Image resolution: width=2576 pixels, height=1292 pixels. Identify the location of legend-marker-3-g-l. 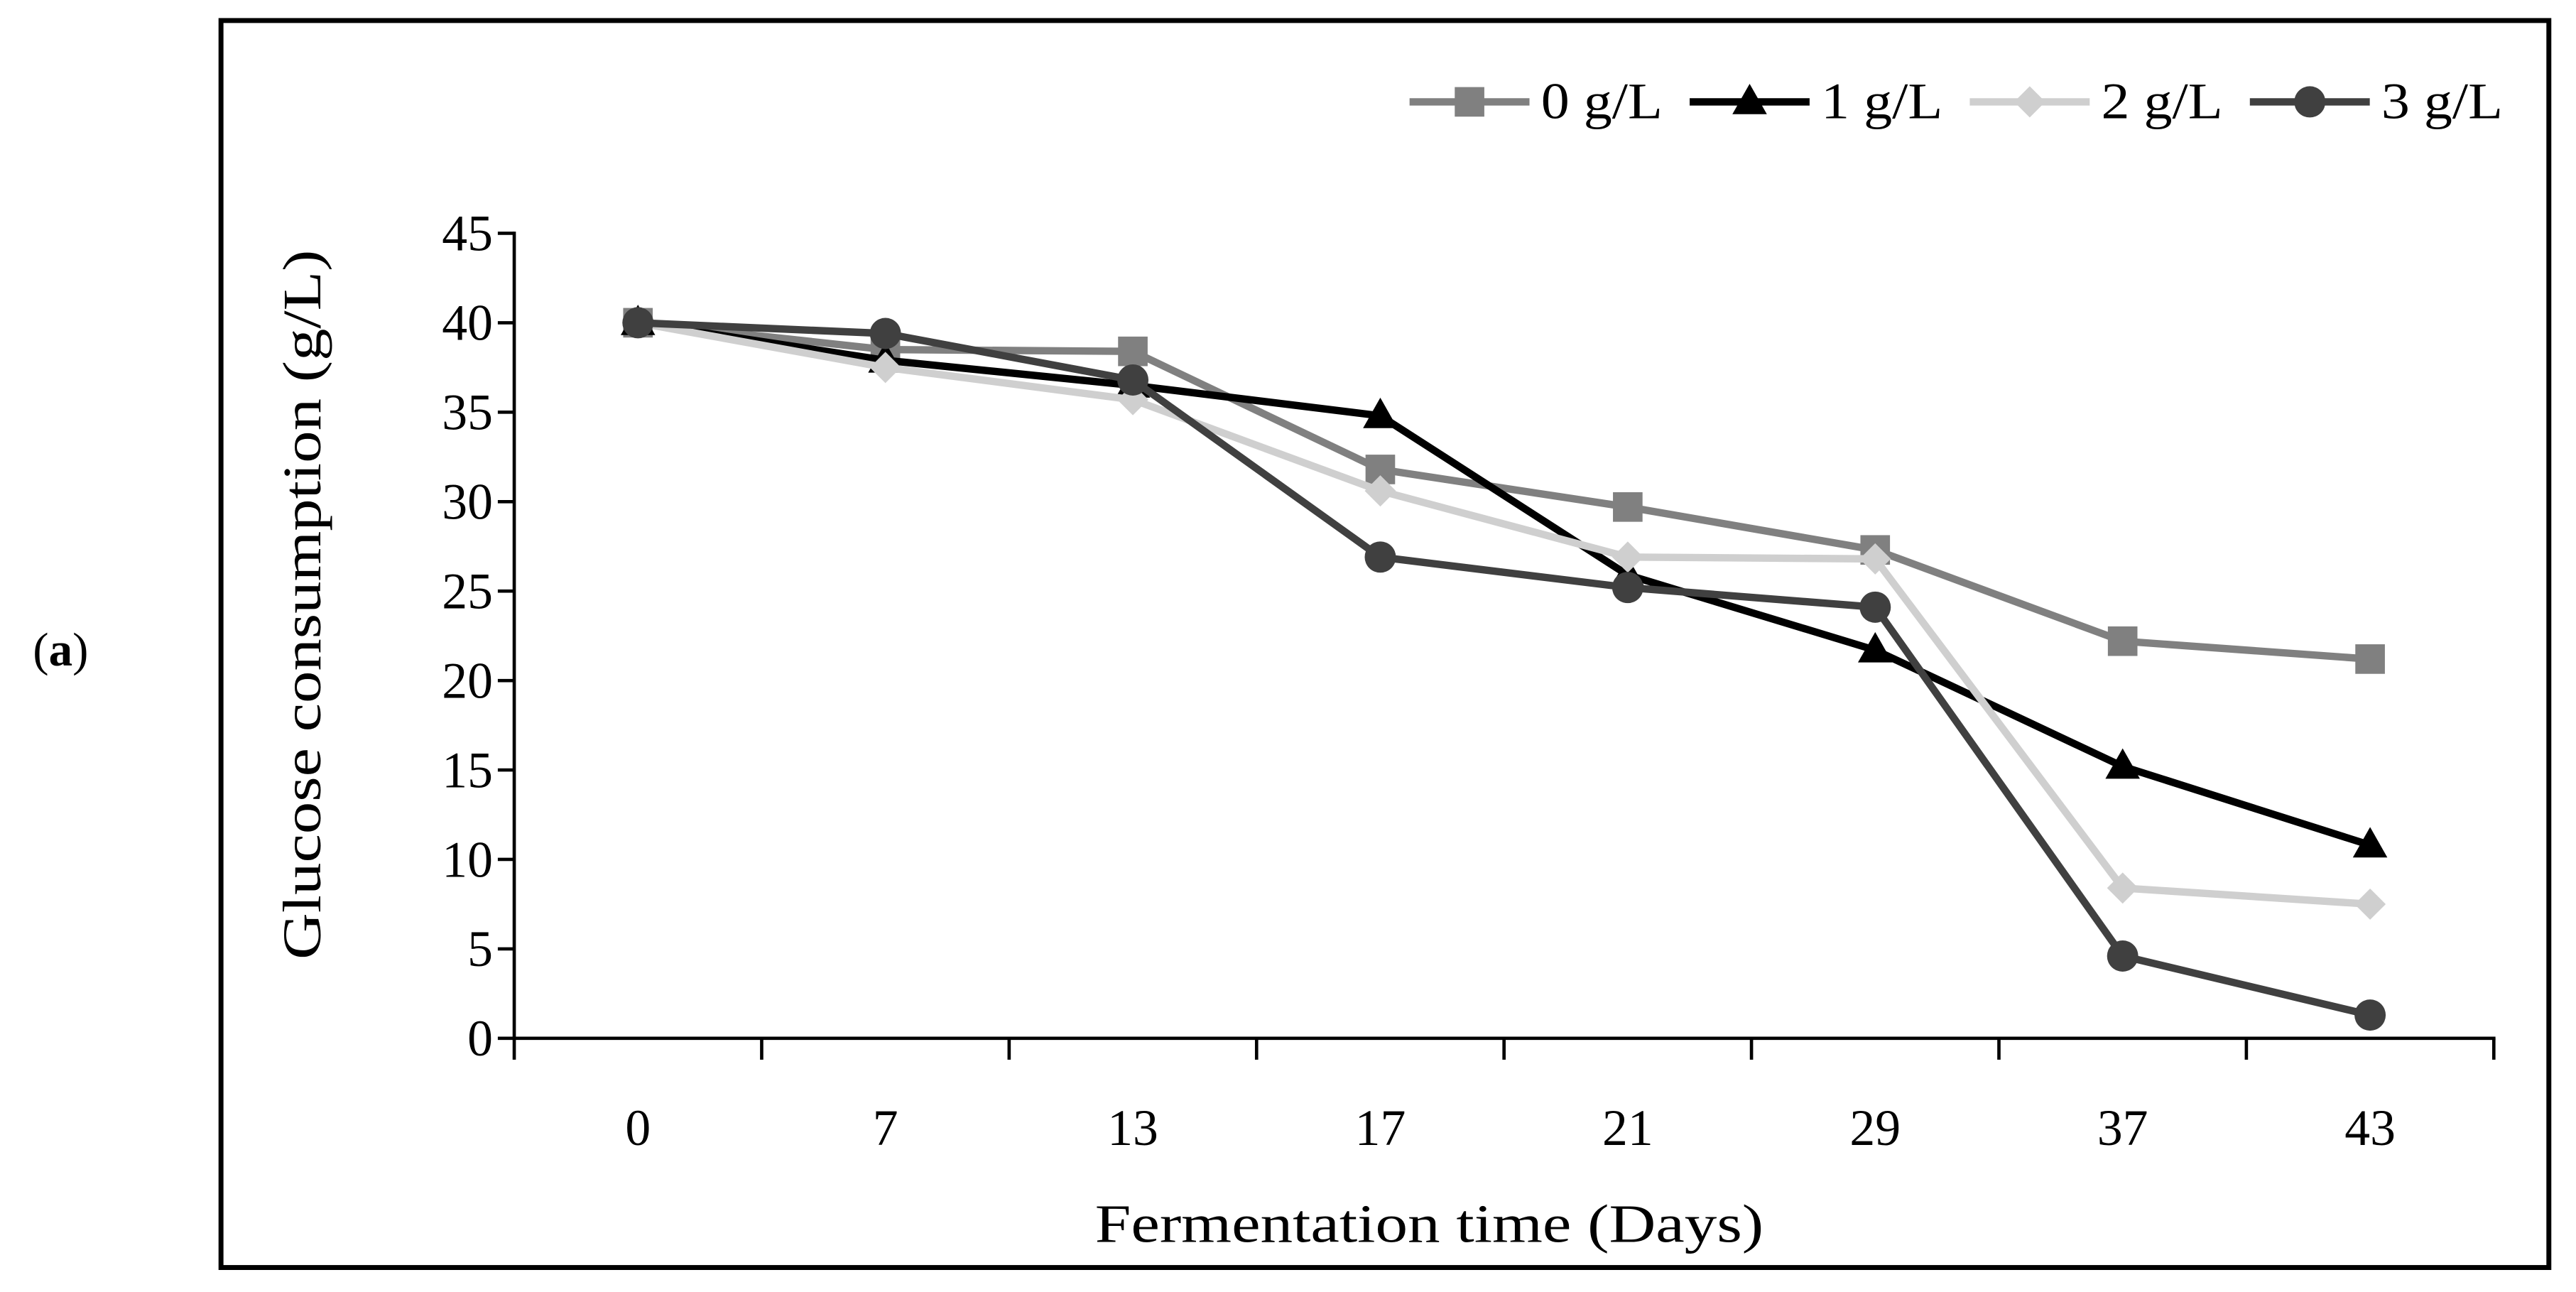
(2310, 102).